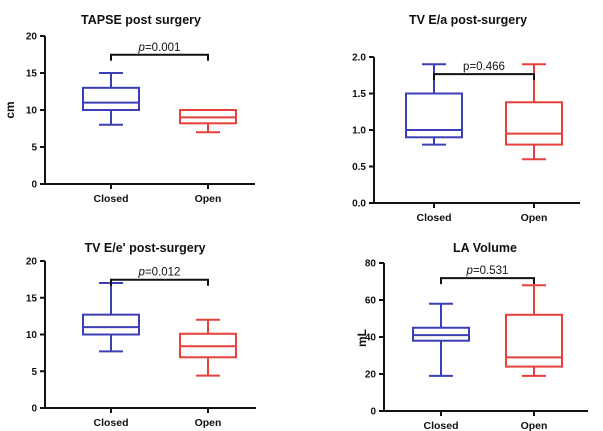 Image resolution: width=603 pixels, height=431 pixels. I want to click on p-value-text: =0.012, so click(163, 273).